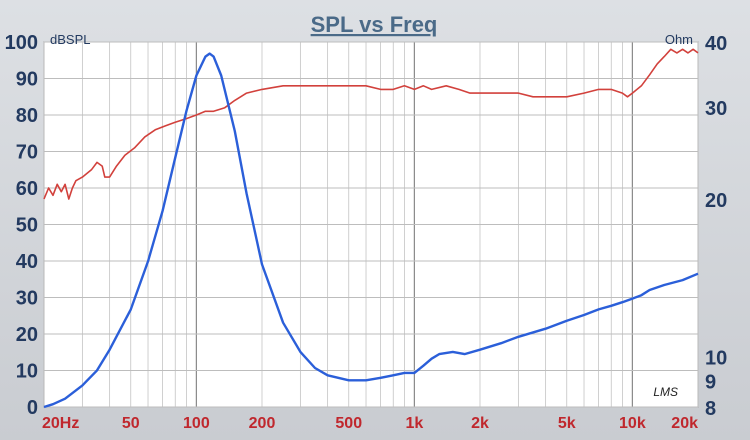 The height and width of the screenshot is (440, 750). What do you see at coordinates (710, 382) in the screenshot?
I see `y-tick-label-right: 9` at bounding box center [710, 382].